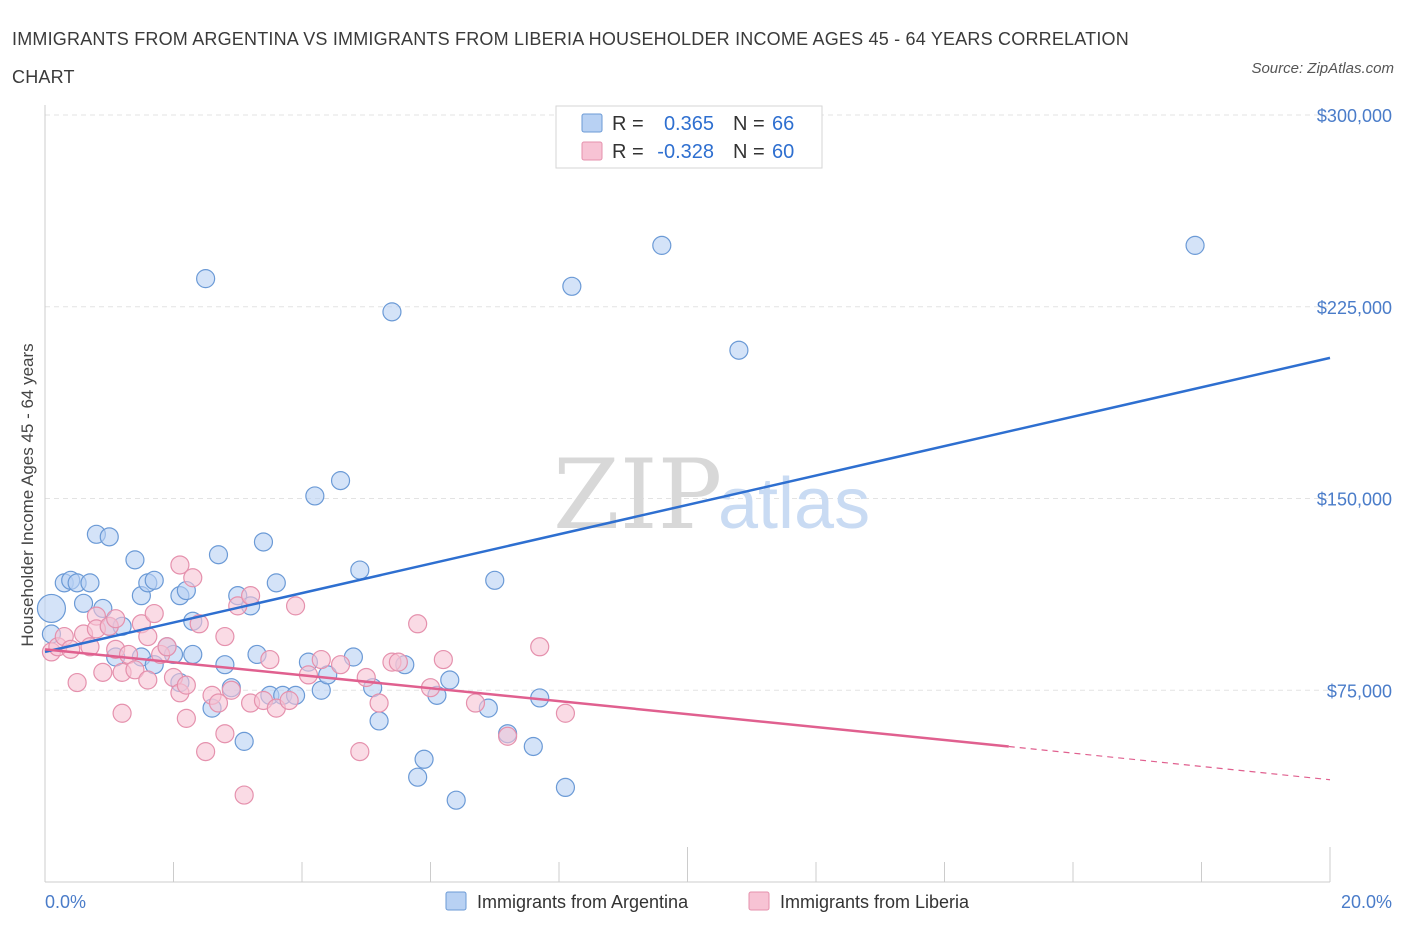 The height and width of the screenshot is (930, 1406). I want to click on legend-n-value: 60, so click(783, 152).